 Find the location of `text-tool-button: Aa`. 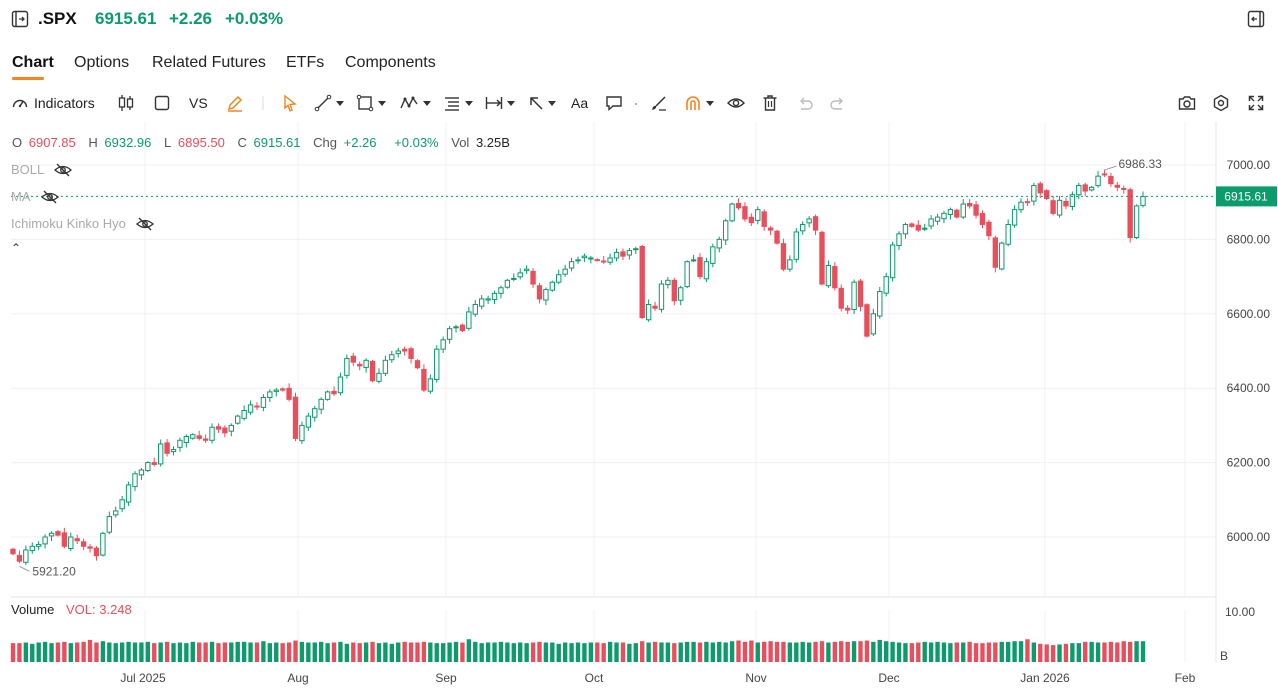

text-tool-button: Aa is located at coordinates (579, 103).